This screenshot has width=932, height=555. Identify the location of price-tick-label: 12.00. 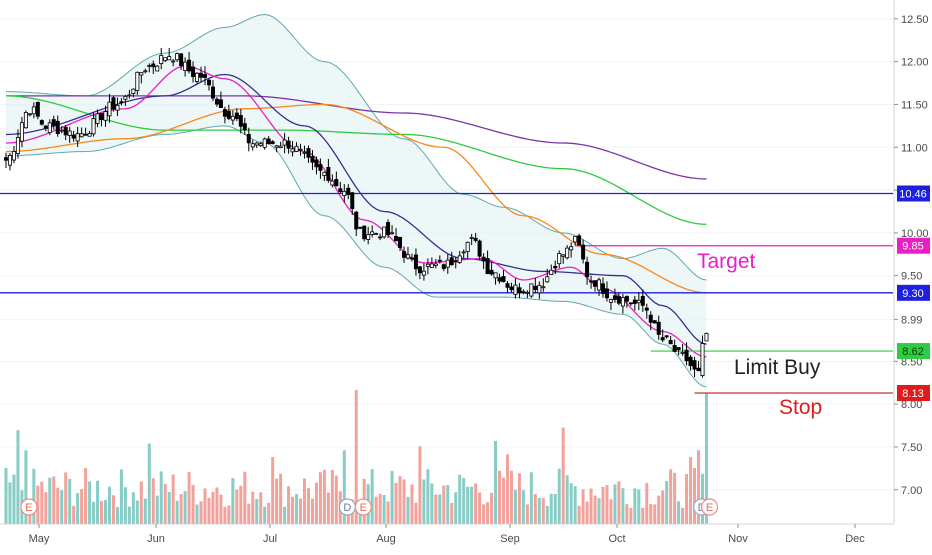
(915, 63).